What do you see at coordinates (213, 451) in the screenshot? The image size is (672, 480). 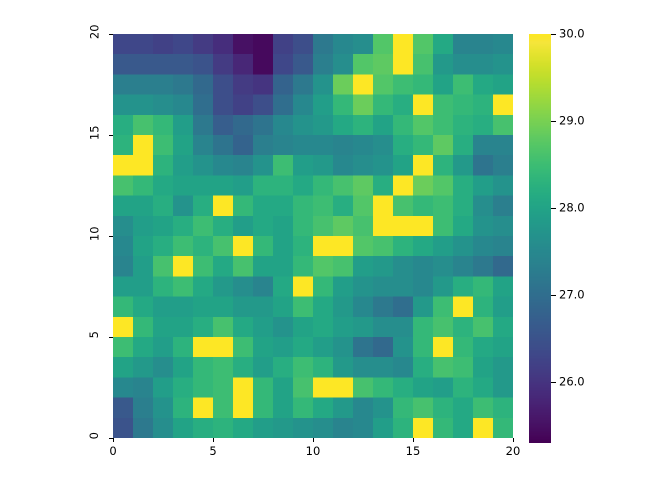 I see `x-tick-label: 5` at bounding box center [213, 451].